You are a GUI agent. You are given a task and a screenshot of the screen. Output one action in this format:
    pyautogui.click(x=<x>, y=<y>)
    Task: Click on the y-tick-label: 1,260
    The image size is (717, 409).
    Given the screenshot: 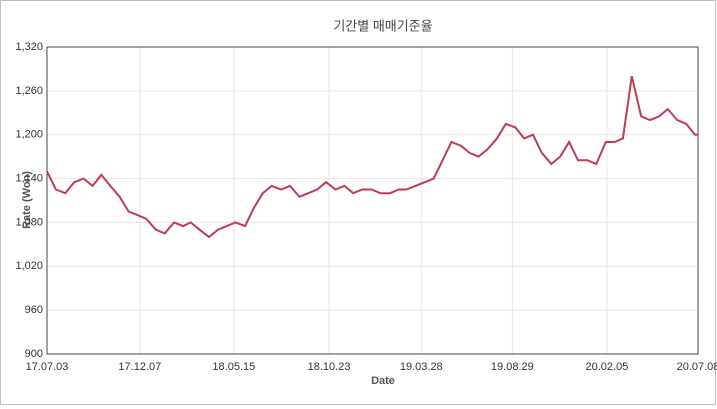 What is the action you would take?
    pyautogui.click(x=29, y=91)
    